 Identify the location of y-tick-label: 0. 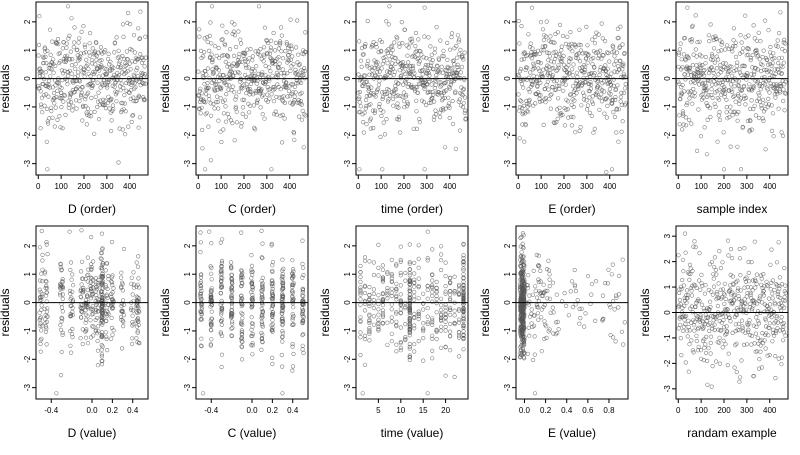
(667, 312).